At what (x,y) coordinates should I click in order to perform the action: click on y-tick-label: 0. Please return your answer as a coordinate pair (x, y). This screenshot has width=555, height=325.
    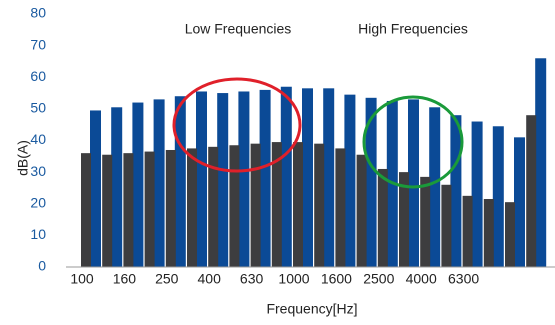
    Looking at the image, I should click on (42, 266).